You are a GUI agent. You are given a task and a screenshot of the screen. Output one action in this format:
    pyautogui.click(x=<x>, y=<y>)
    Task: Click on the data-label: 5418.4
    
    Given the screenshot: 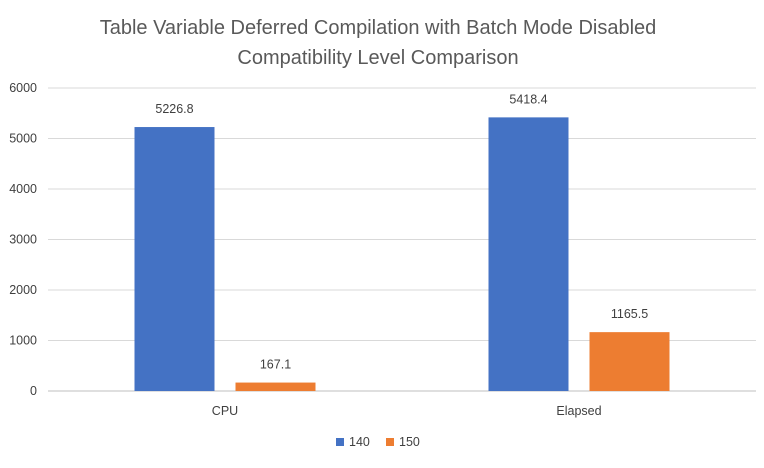 What is the action you would take?
    pyautogui.click(x=528, y=99)
    